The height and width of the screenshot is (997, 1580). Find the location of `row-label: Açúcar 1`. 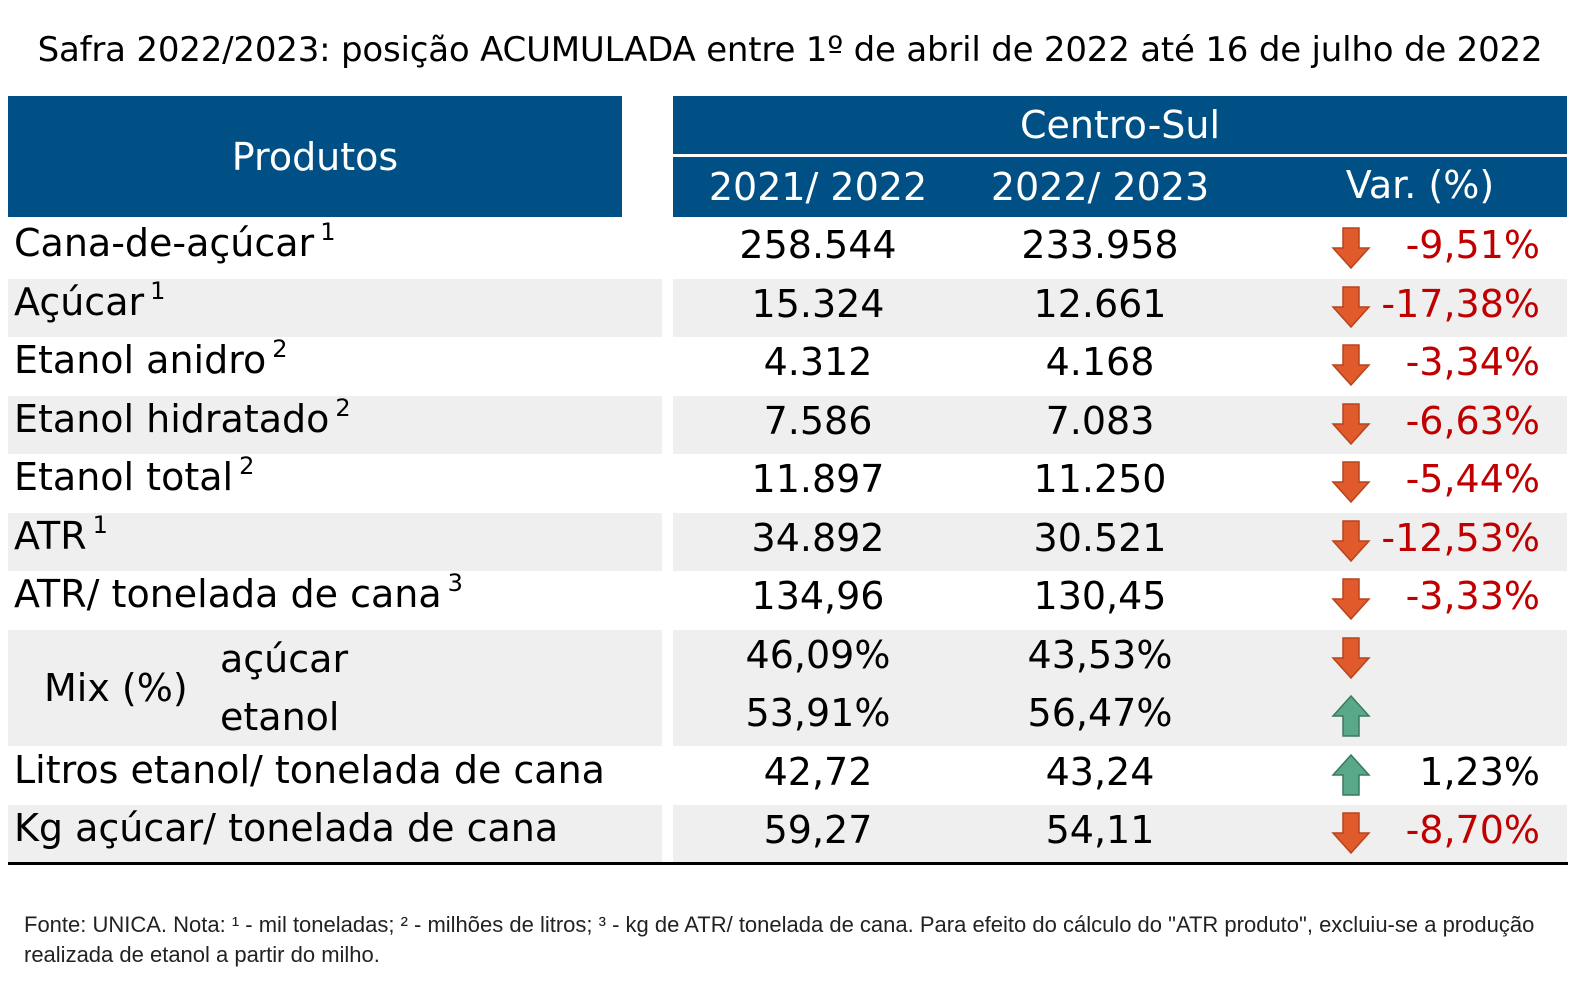

row-label: Açúcar 1 is located at coordinates (89, 304).